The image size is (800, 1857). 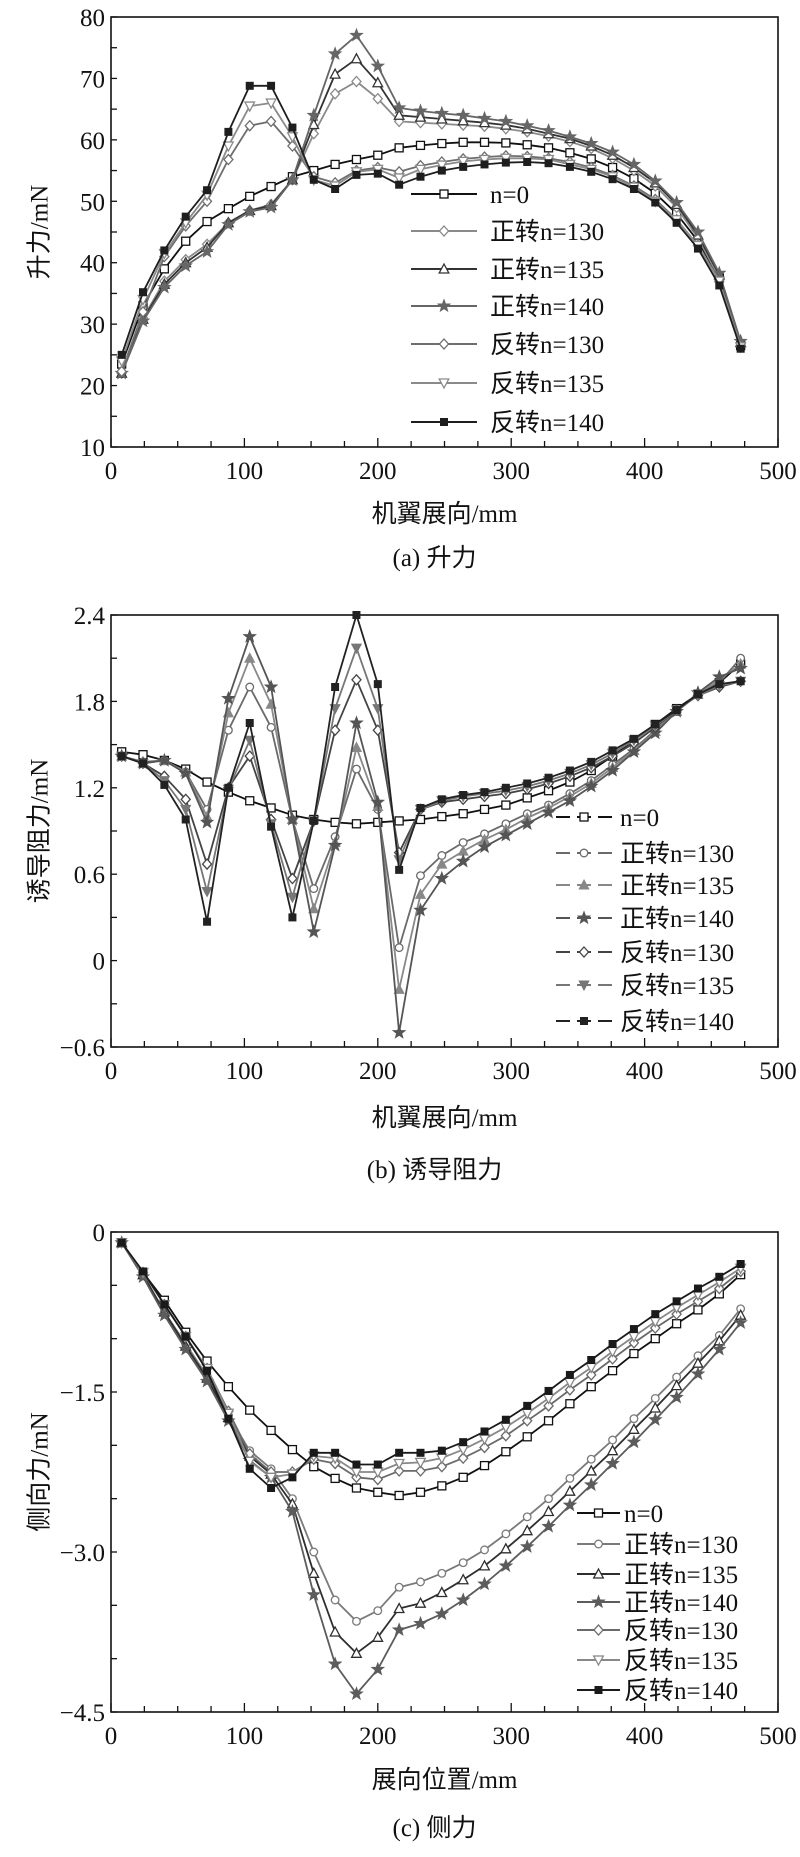 What do you see at coordinates (378, 471) in the screenshot?
I see `x-tick-label: 200` at bounding box center [378, 471].